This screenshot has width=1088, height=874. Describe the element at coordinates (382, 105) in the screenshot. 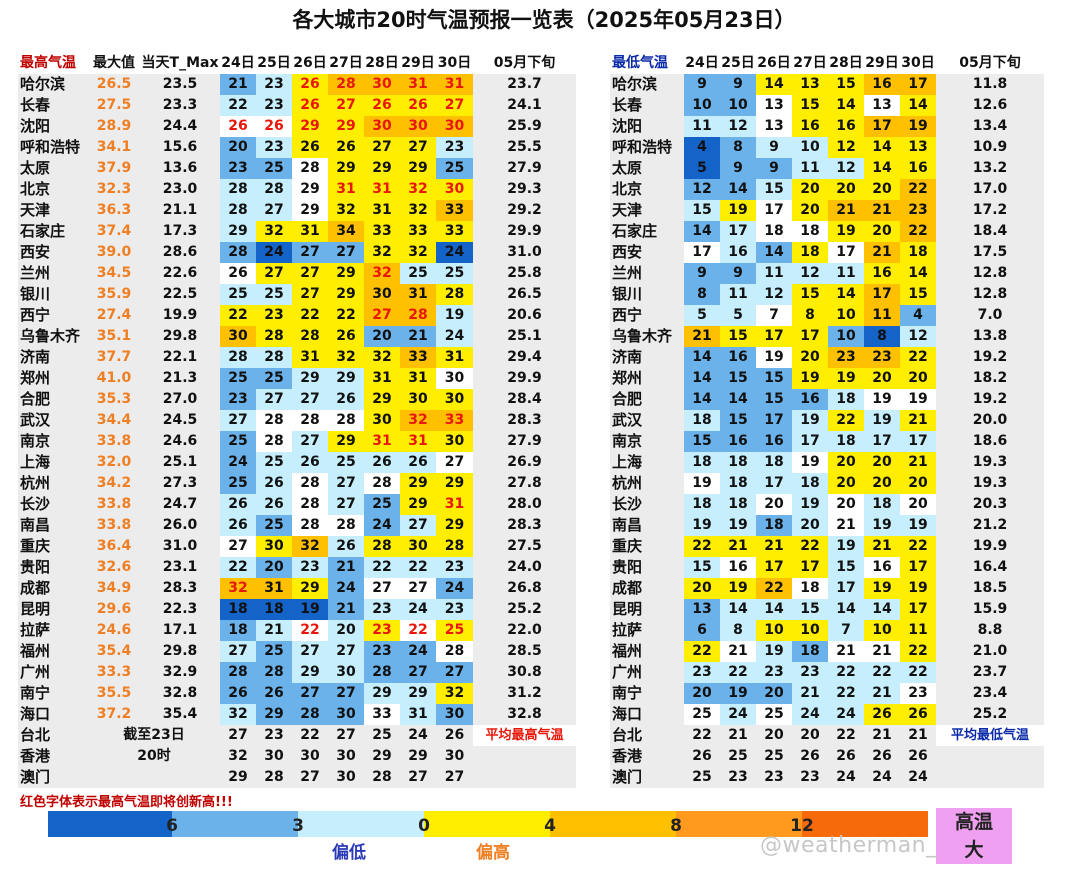

I see `tmax-forecast-cell: 26` at that location.